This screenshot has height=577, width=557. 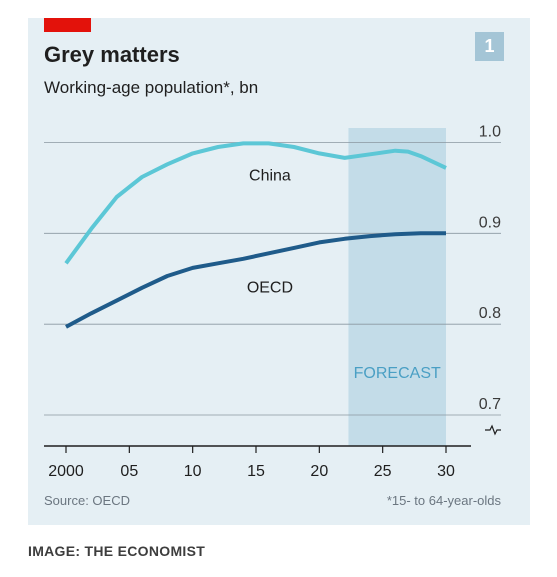 I want to click on image-credit: IMAGE: THE ECONOMIST, so click(x=117, y=551).